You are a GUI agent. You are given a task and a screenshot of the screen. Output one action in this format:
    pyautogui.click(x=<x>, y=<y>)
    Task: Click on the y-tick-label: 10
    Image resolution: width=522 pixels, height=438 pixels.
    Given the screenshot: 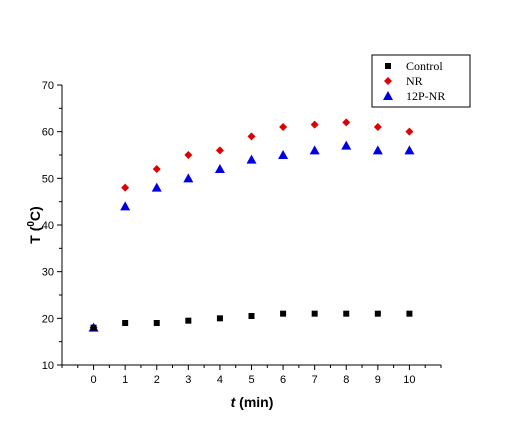 What is the action you would take?
    pyautogui.click(x=48, y=366)
    